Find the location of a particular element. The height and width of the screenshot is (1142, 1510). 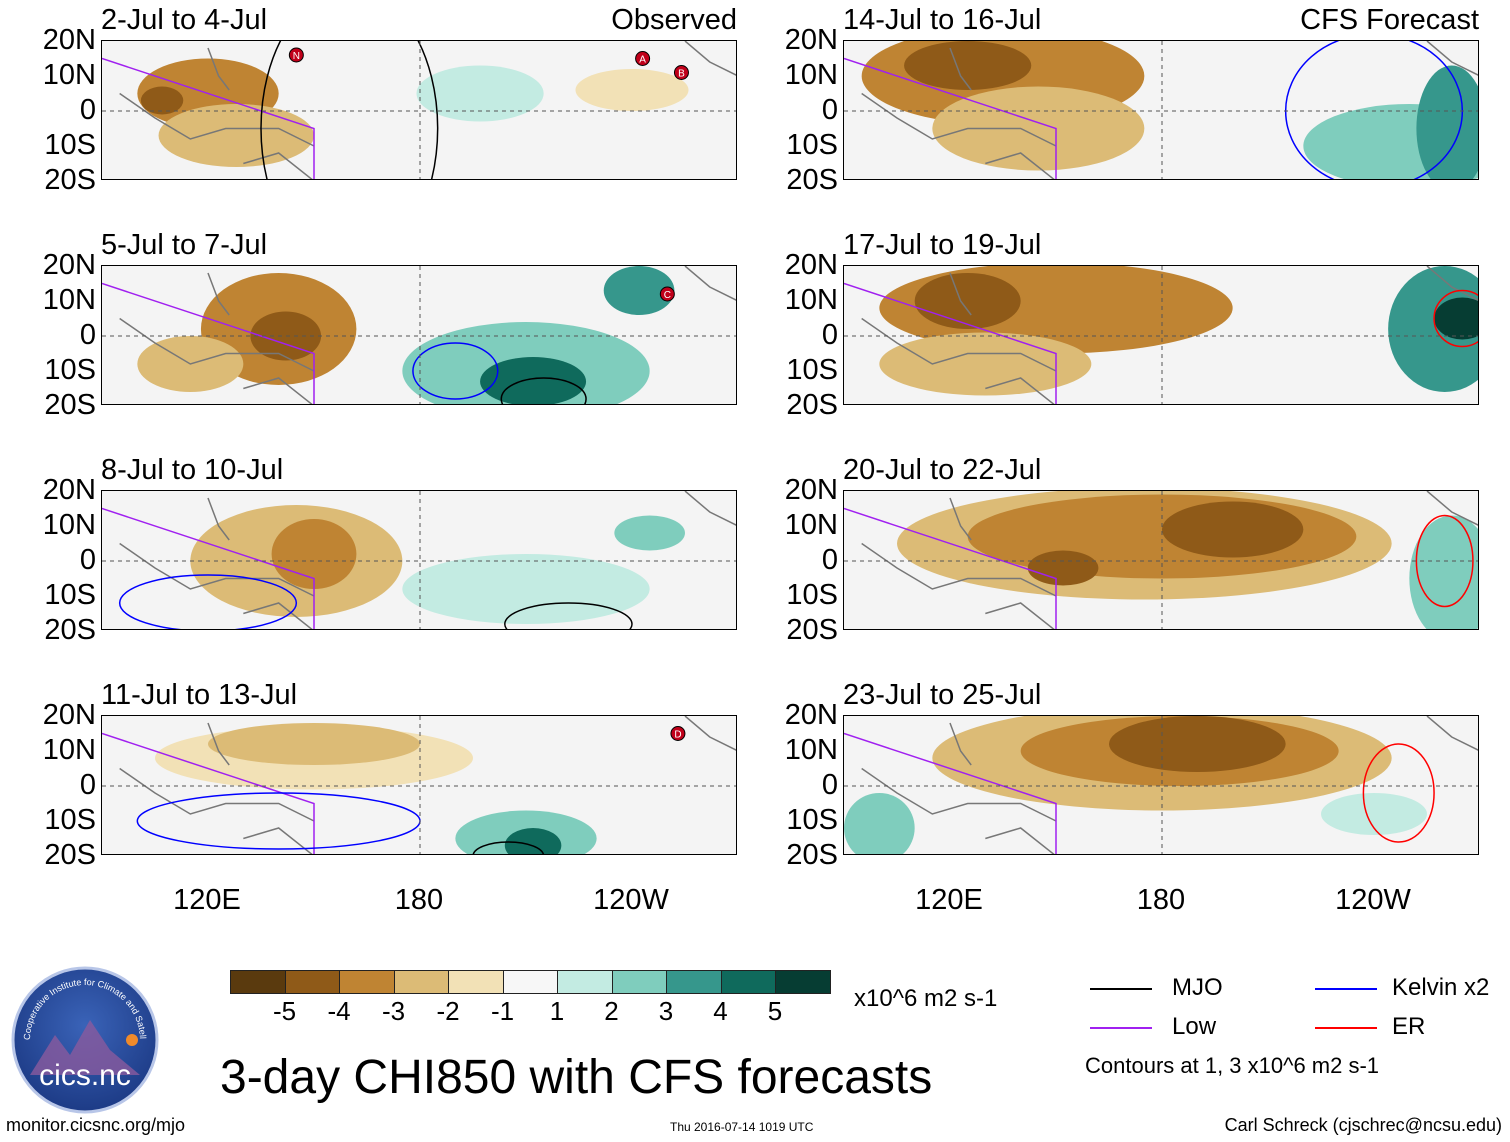

map-svg: N A B is located at coordinates (419, 110).